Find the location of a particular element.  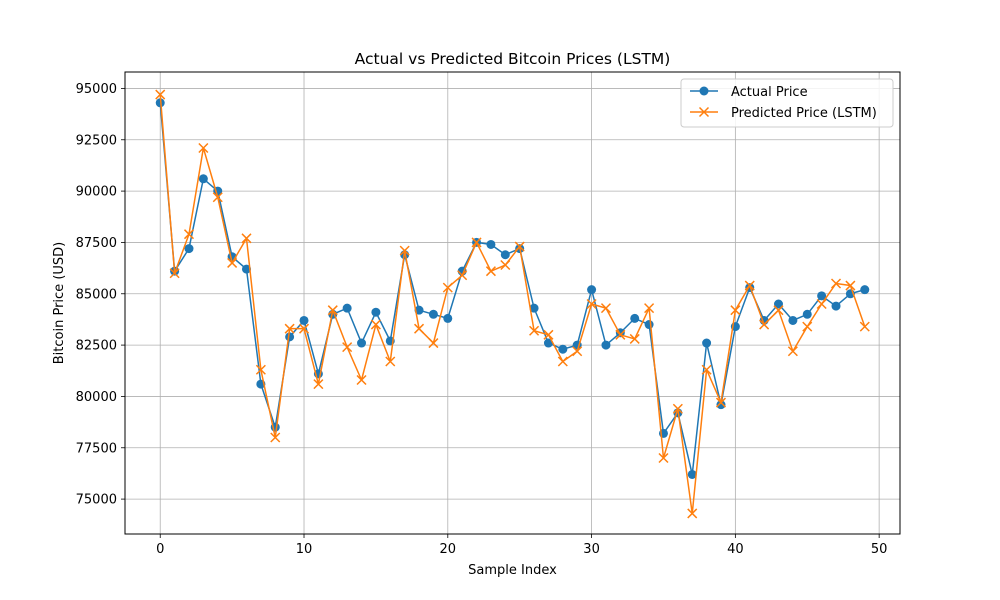

y-tick-label: 87500 is located at coordinates (96, 243).